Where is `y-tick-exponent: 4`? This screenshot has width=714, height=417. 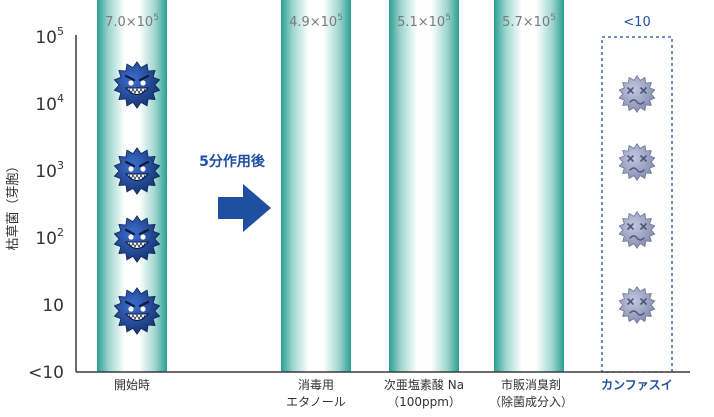 y-tick-exponent: 4 is located at coordinates (60, 98).